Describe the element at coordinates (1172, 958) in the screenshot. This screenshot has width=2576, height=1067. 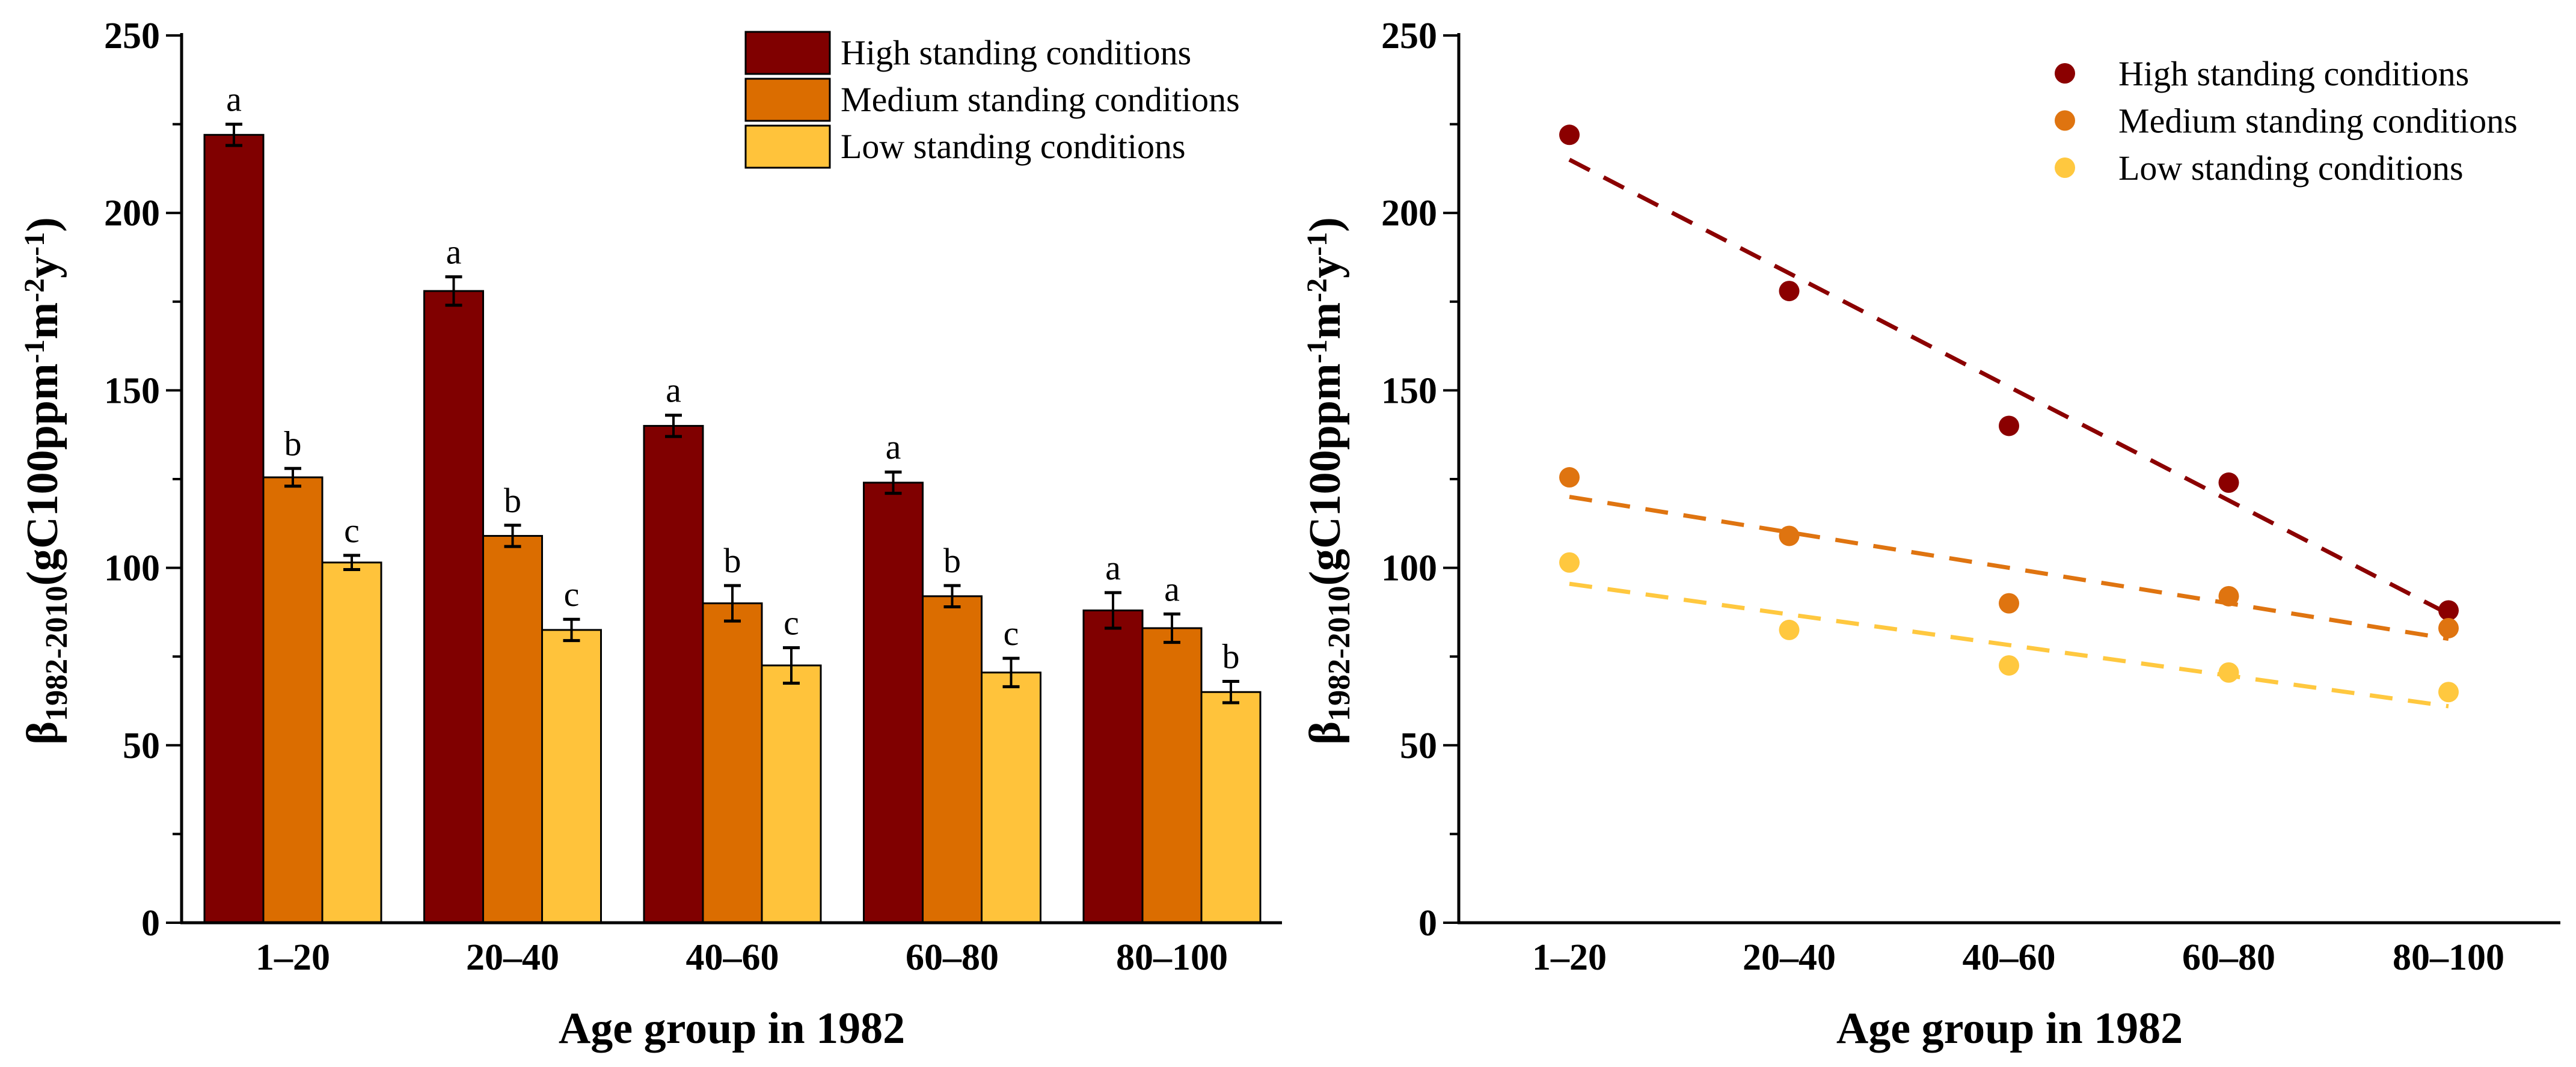
I see `x-tick-label: 80–100` at that location.